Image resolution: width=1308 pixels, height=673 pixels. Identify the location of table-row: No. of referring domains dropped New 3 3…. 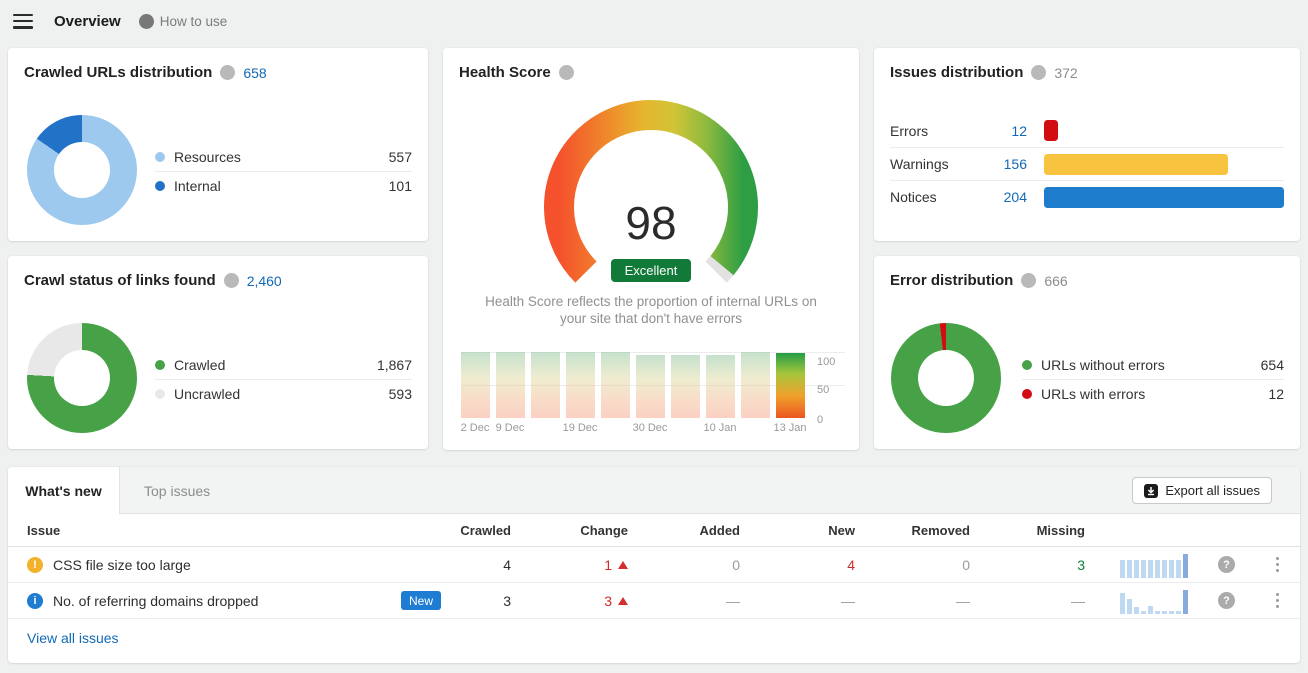
(654, 601).